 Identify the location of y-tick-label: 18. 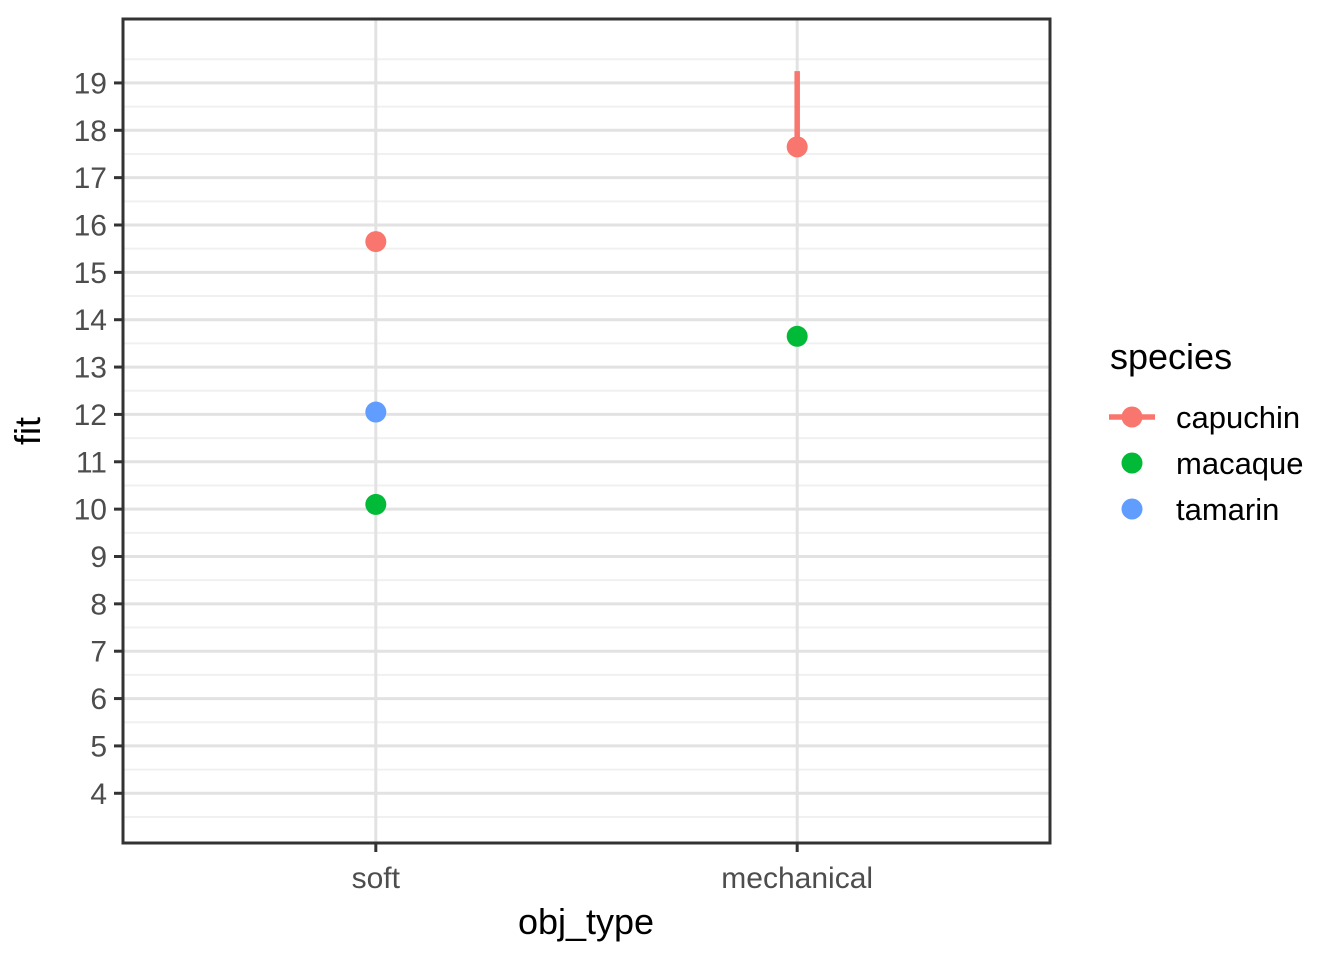
(90, 131).